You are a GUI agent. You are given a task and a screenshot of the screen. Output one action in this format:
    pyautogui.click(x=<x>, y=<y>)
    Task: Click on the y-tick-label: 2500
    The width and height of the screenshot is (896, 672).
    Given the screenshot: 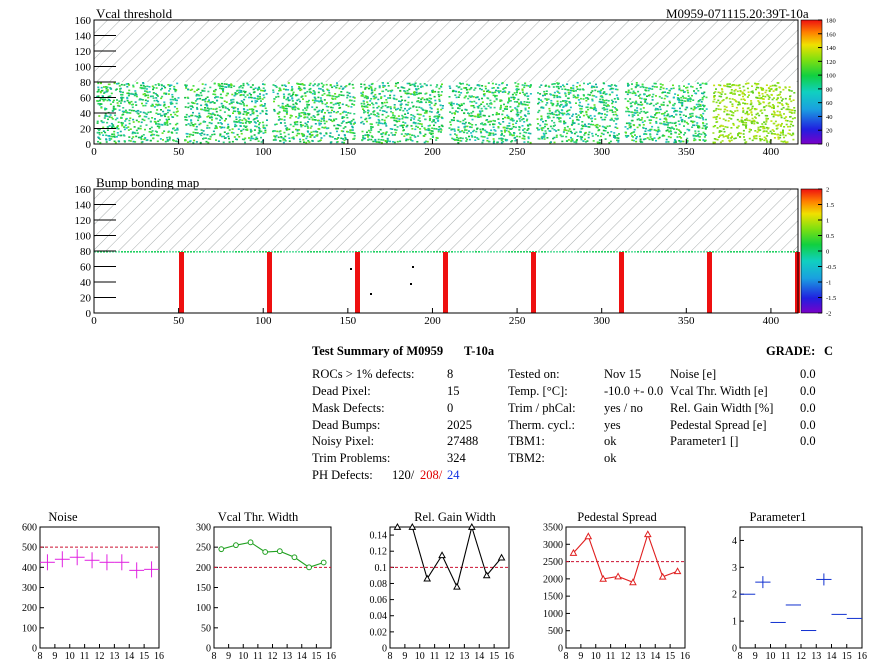 What is the action you would take?
    pyautogui.click(x=553, y=562)
    